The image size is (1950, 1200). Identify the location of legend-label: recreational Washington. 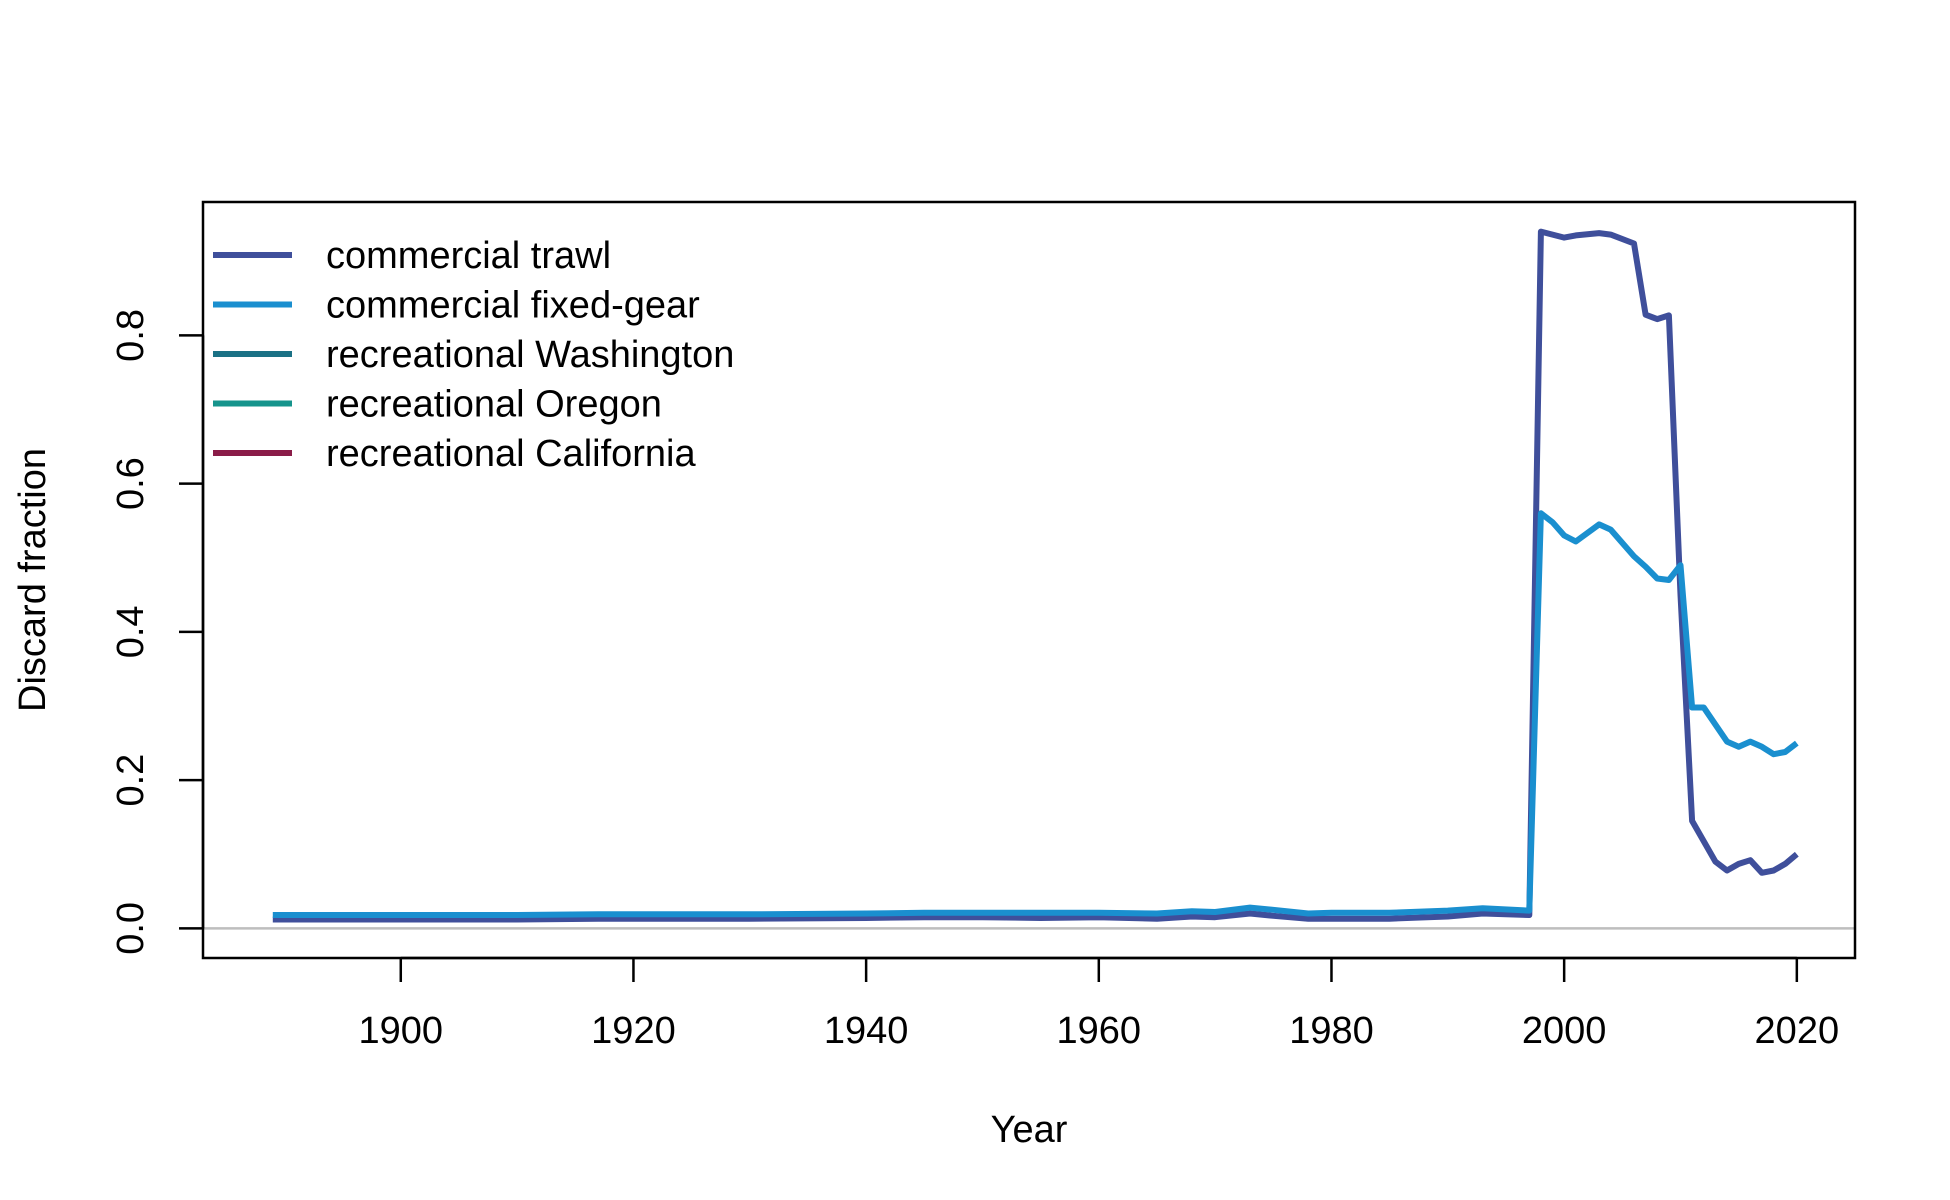
(530, 355).